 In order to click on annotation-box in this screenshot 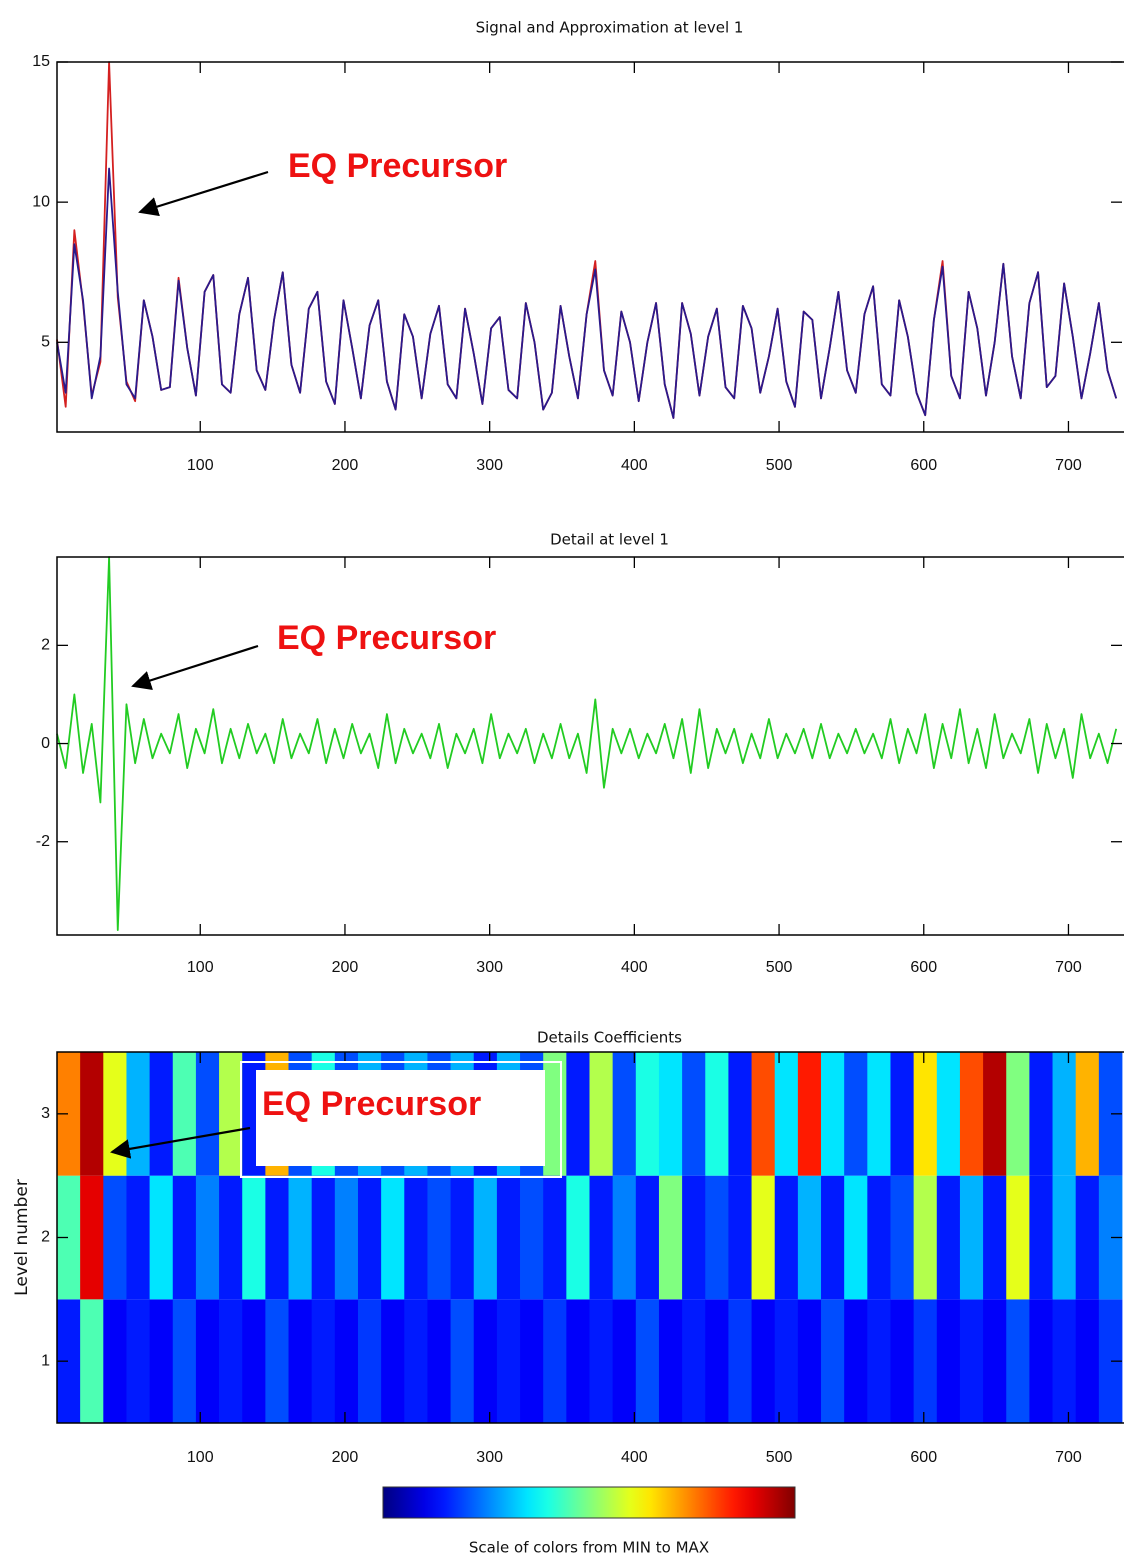, I will do `click(400, 1118)`.